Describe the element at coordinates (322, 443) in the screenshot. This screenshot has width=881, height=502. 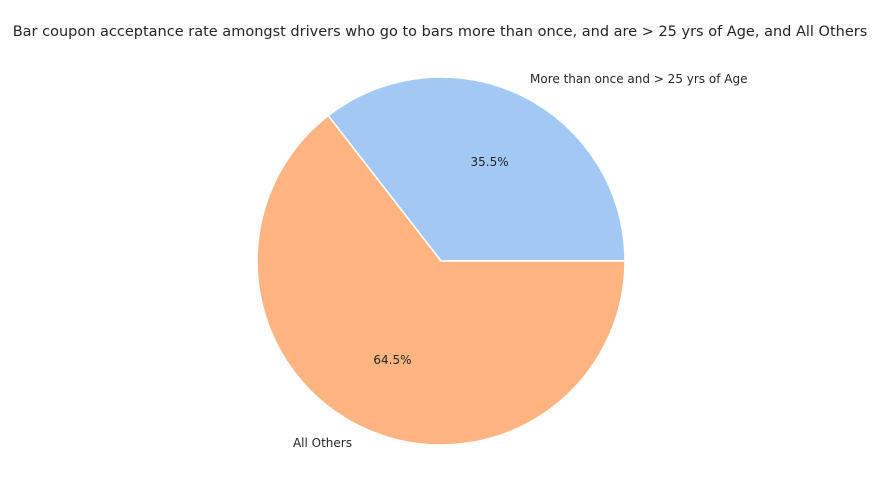
I see `slice-category-label-1: All Others` at that location.